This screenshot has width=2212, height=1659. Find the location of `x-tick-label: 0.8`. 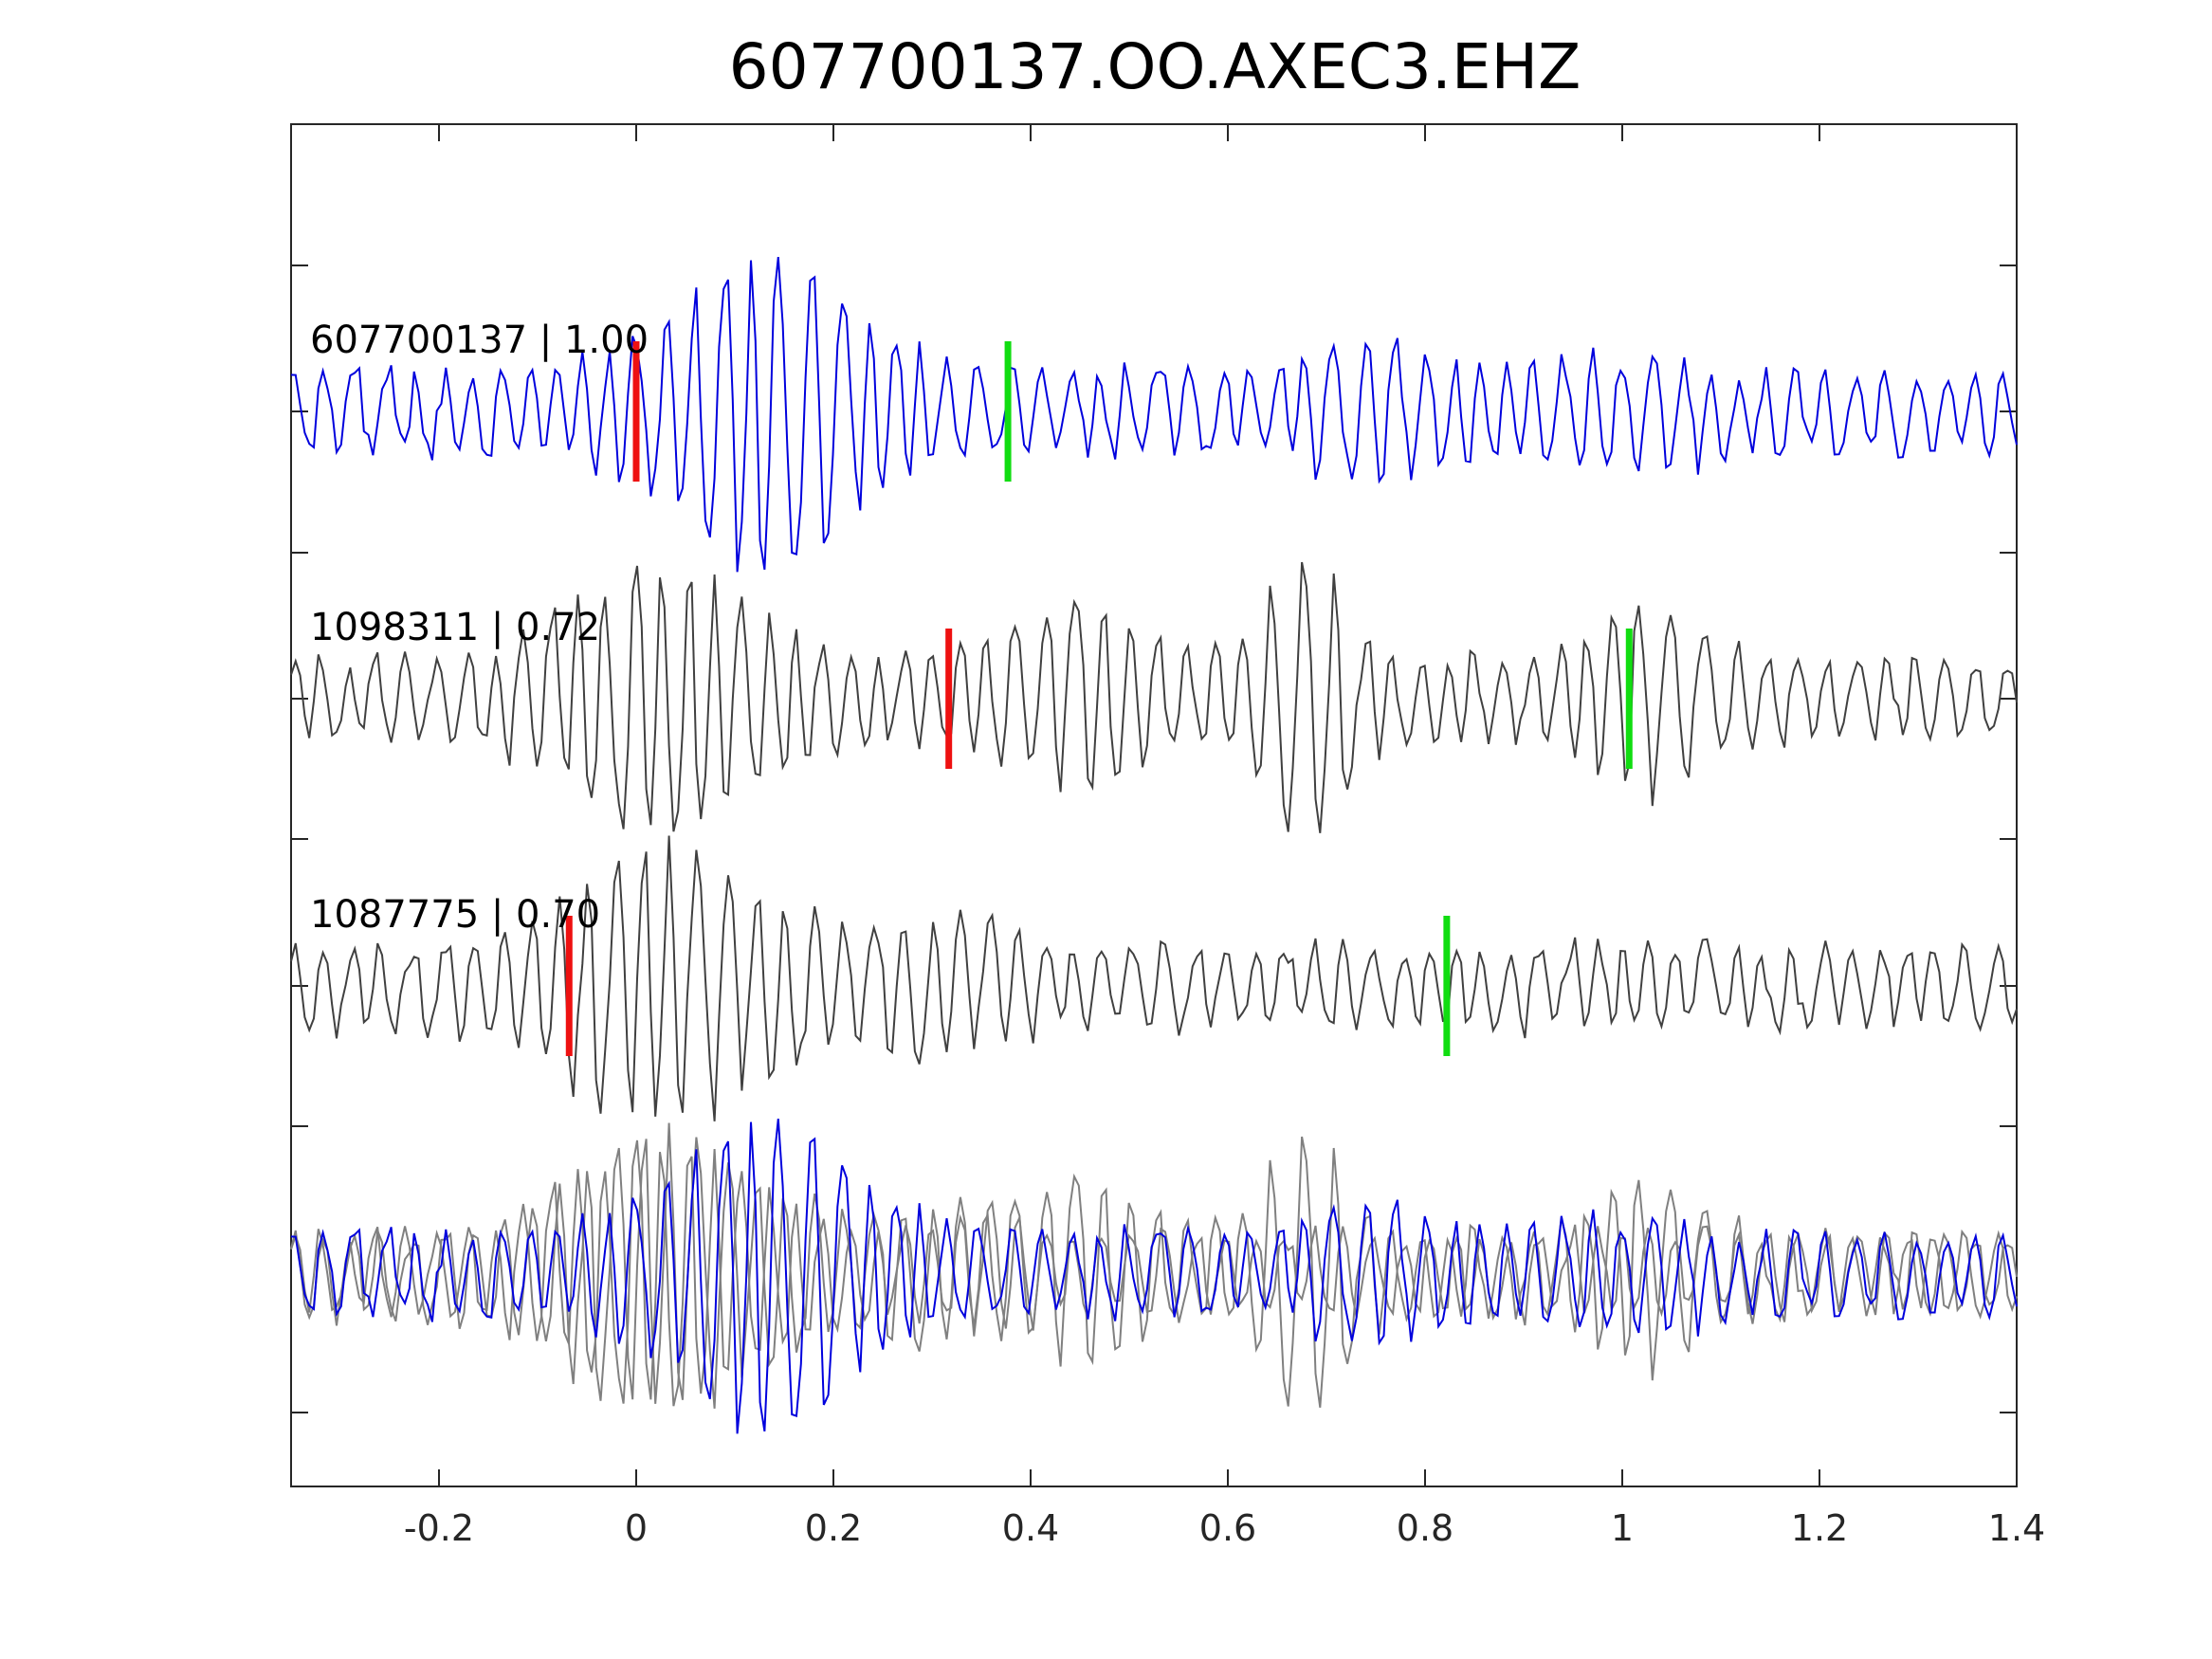

x-tick-label: 0.8 is located at coordinates (1425, 1528).